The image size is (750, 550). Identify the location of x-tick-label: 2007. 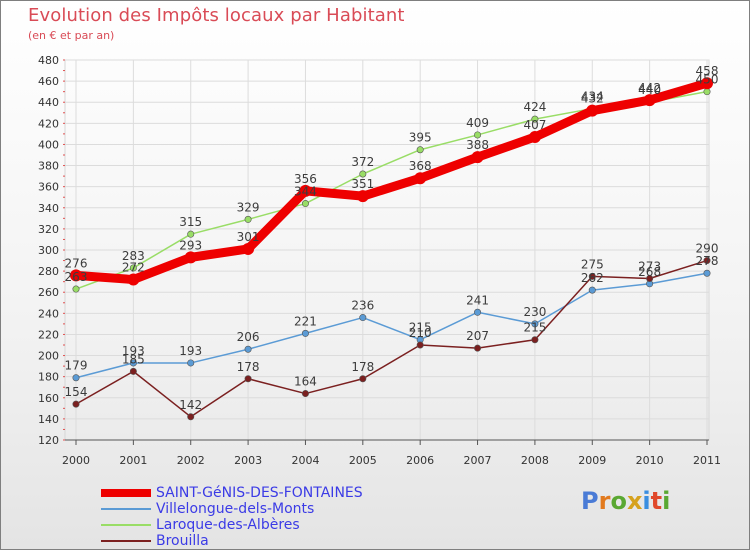
(478, 460).